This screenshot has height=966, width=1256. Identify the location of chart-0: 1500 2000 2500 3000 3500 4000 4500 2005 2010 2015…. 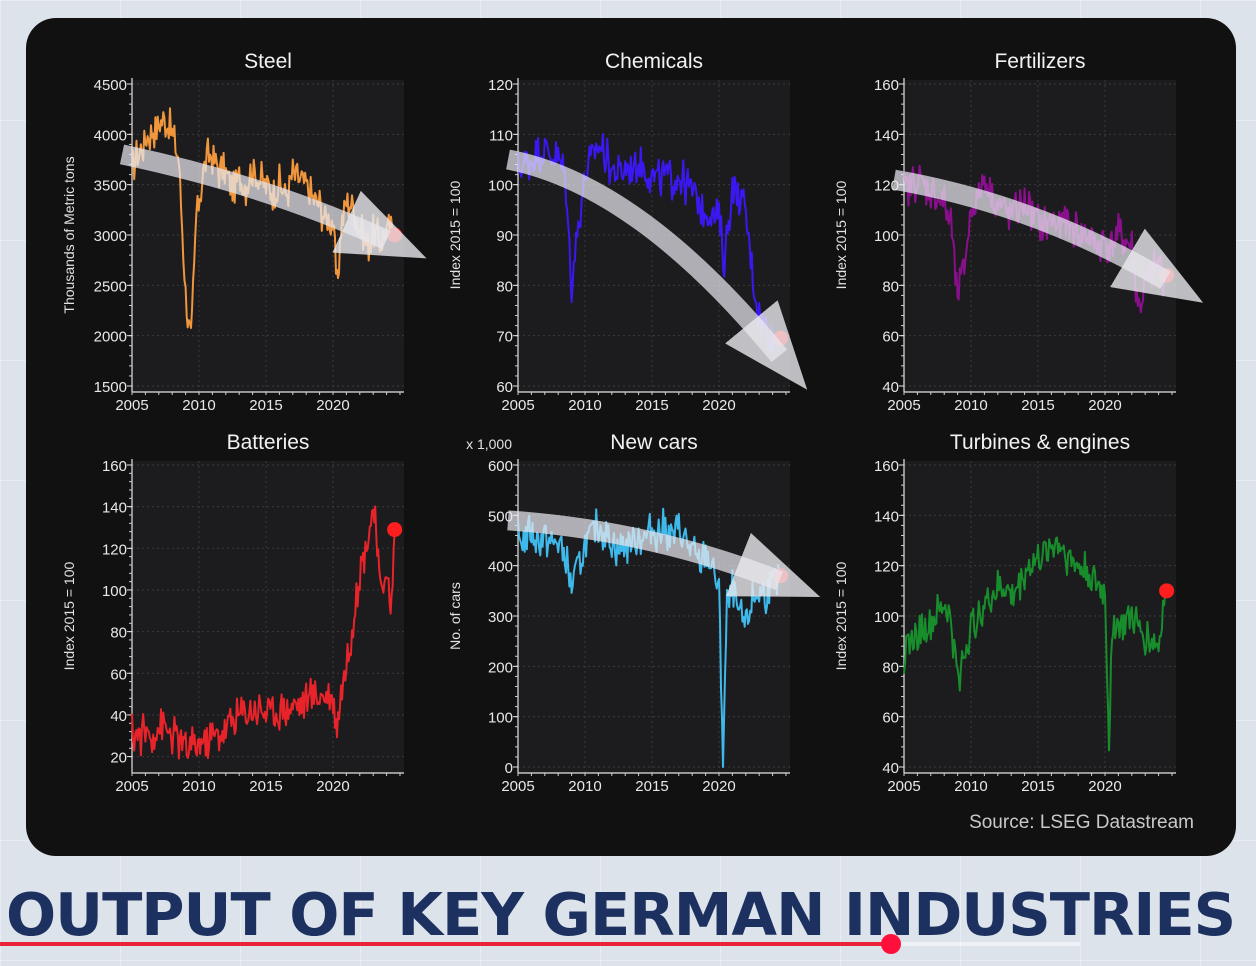
(244, 232).